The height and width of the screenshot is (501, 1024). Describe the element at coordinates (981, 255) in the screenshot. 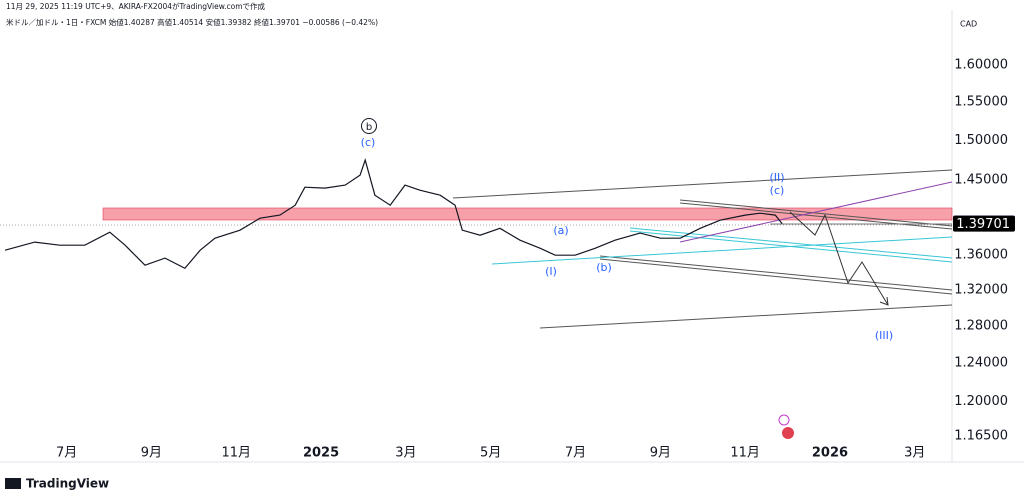

I see `y-tick-label: 1.36000` at that location.